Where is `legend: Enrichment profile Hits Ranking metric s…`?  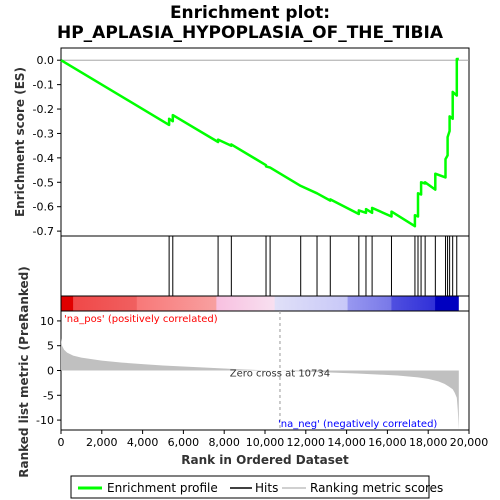 legend: Enrichment profile Hits Ranking metric s… is located at coordinates (256, 487).